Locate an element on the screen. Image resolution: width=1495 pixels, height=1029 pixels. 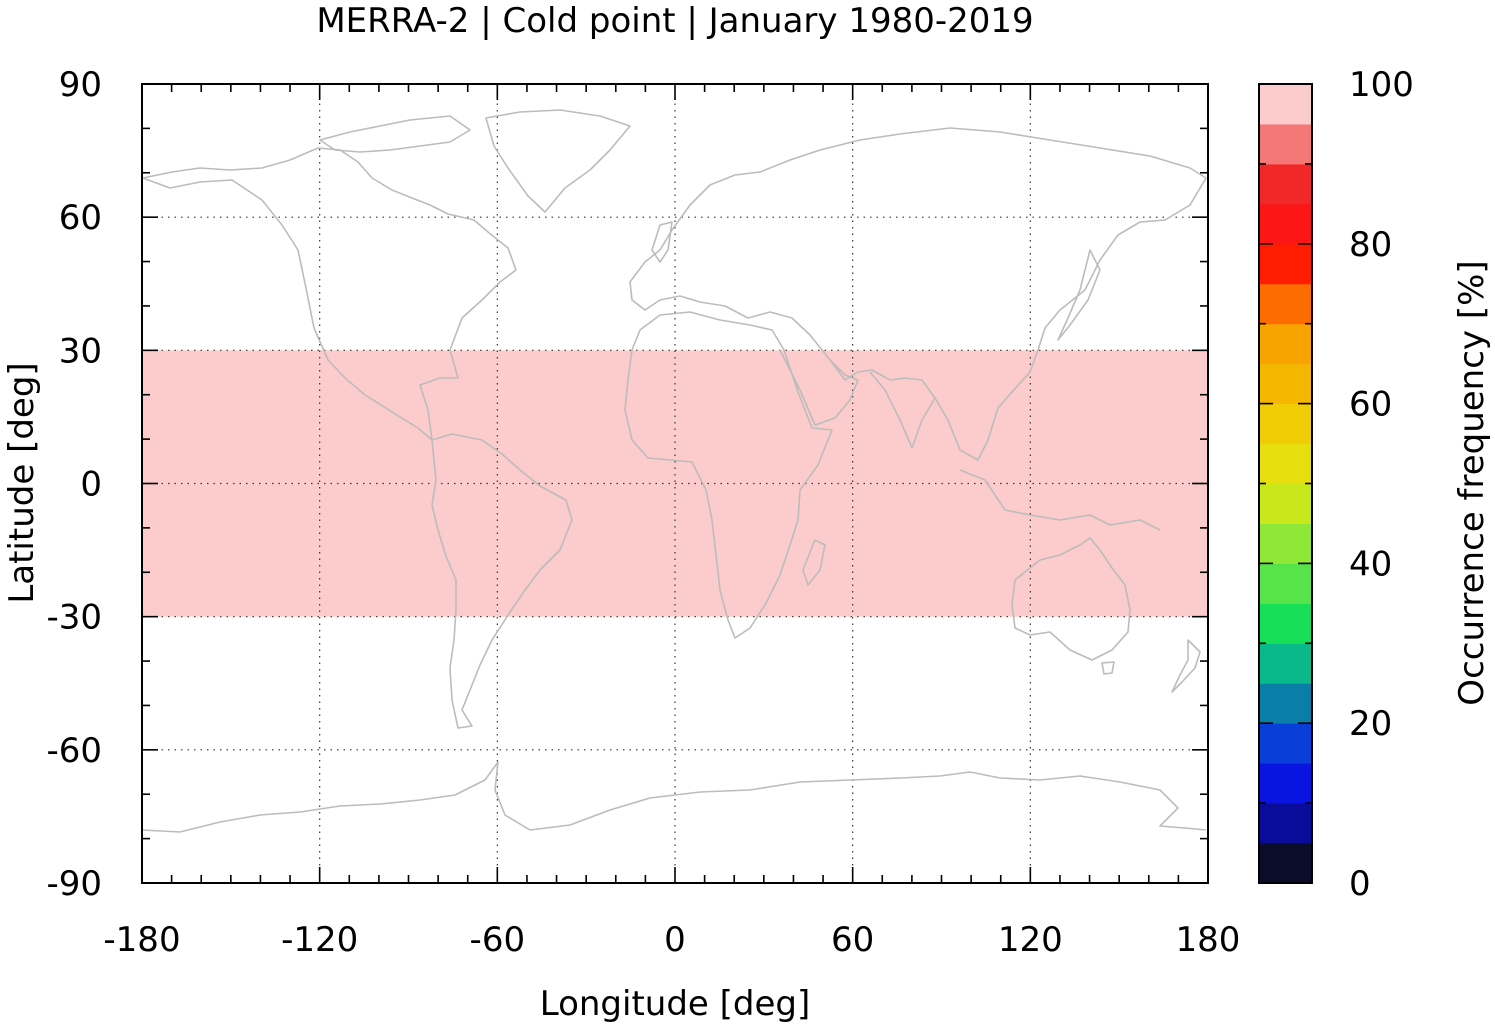
south-america-coastline is located at coordinates (502, 581).